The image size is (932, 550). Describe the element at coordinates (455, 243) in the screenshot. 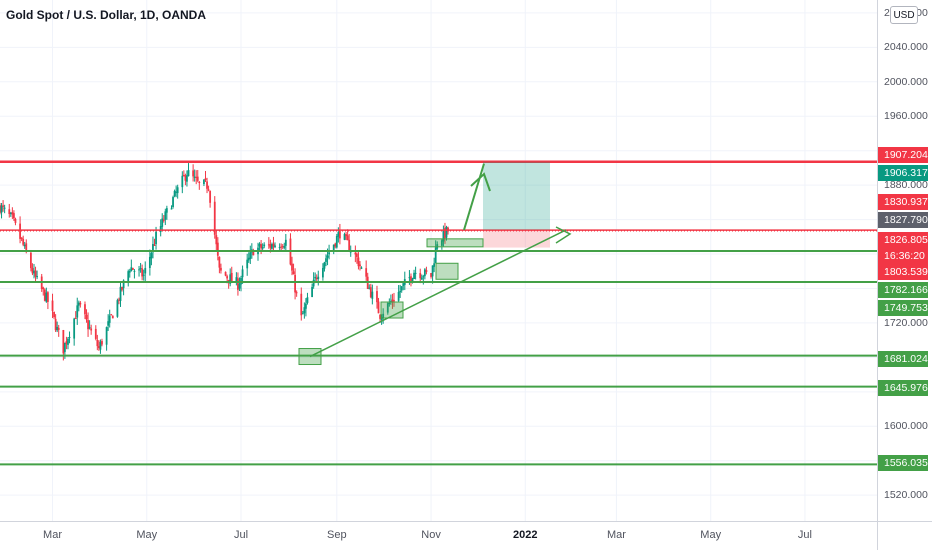

I see `breakout-zone-marker` at that location.